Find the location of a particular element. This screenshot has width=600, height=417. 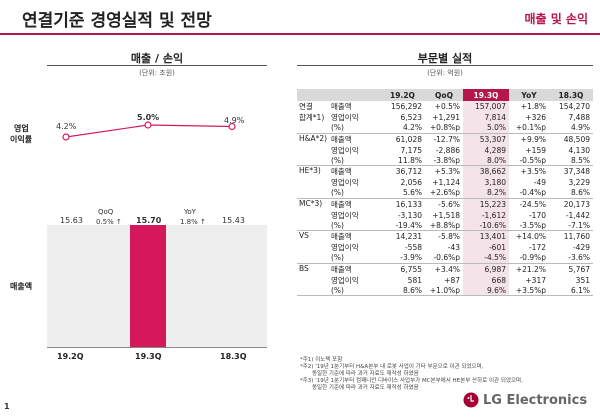

table-cell: +8.8%p is located at coordinates (444, 225).